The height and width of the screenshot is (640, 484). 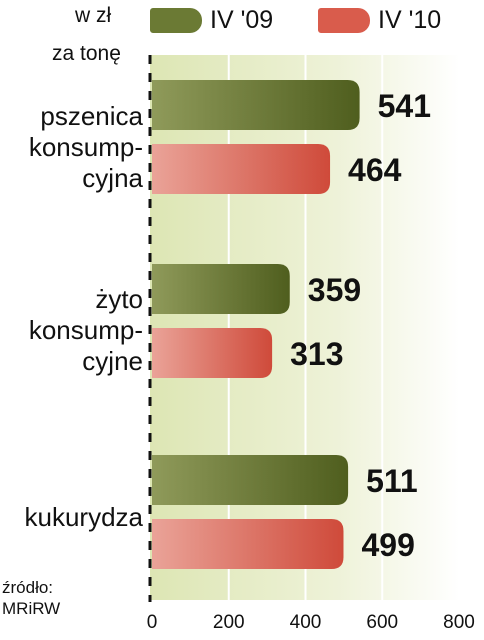 I want to click on bar-value-label: 313, so click(x=316, y=354).